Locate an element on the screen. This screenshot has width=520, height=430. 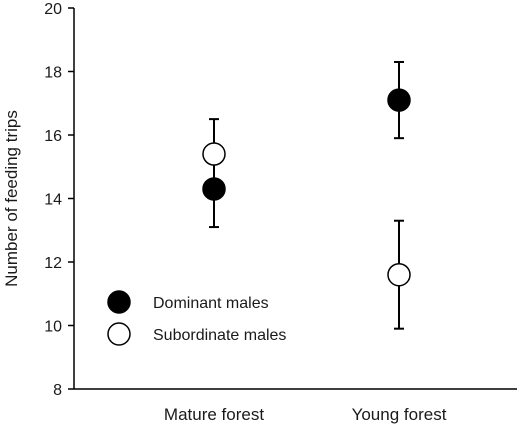
y-axis-label: Number of feeding trips is located at coordinates (11, 198).